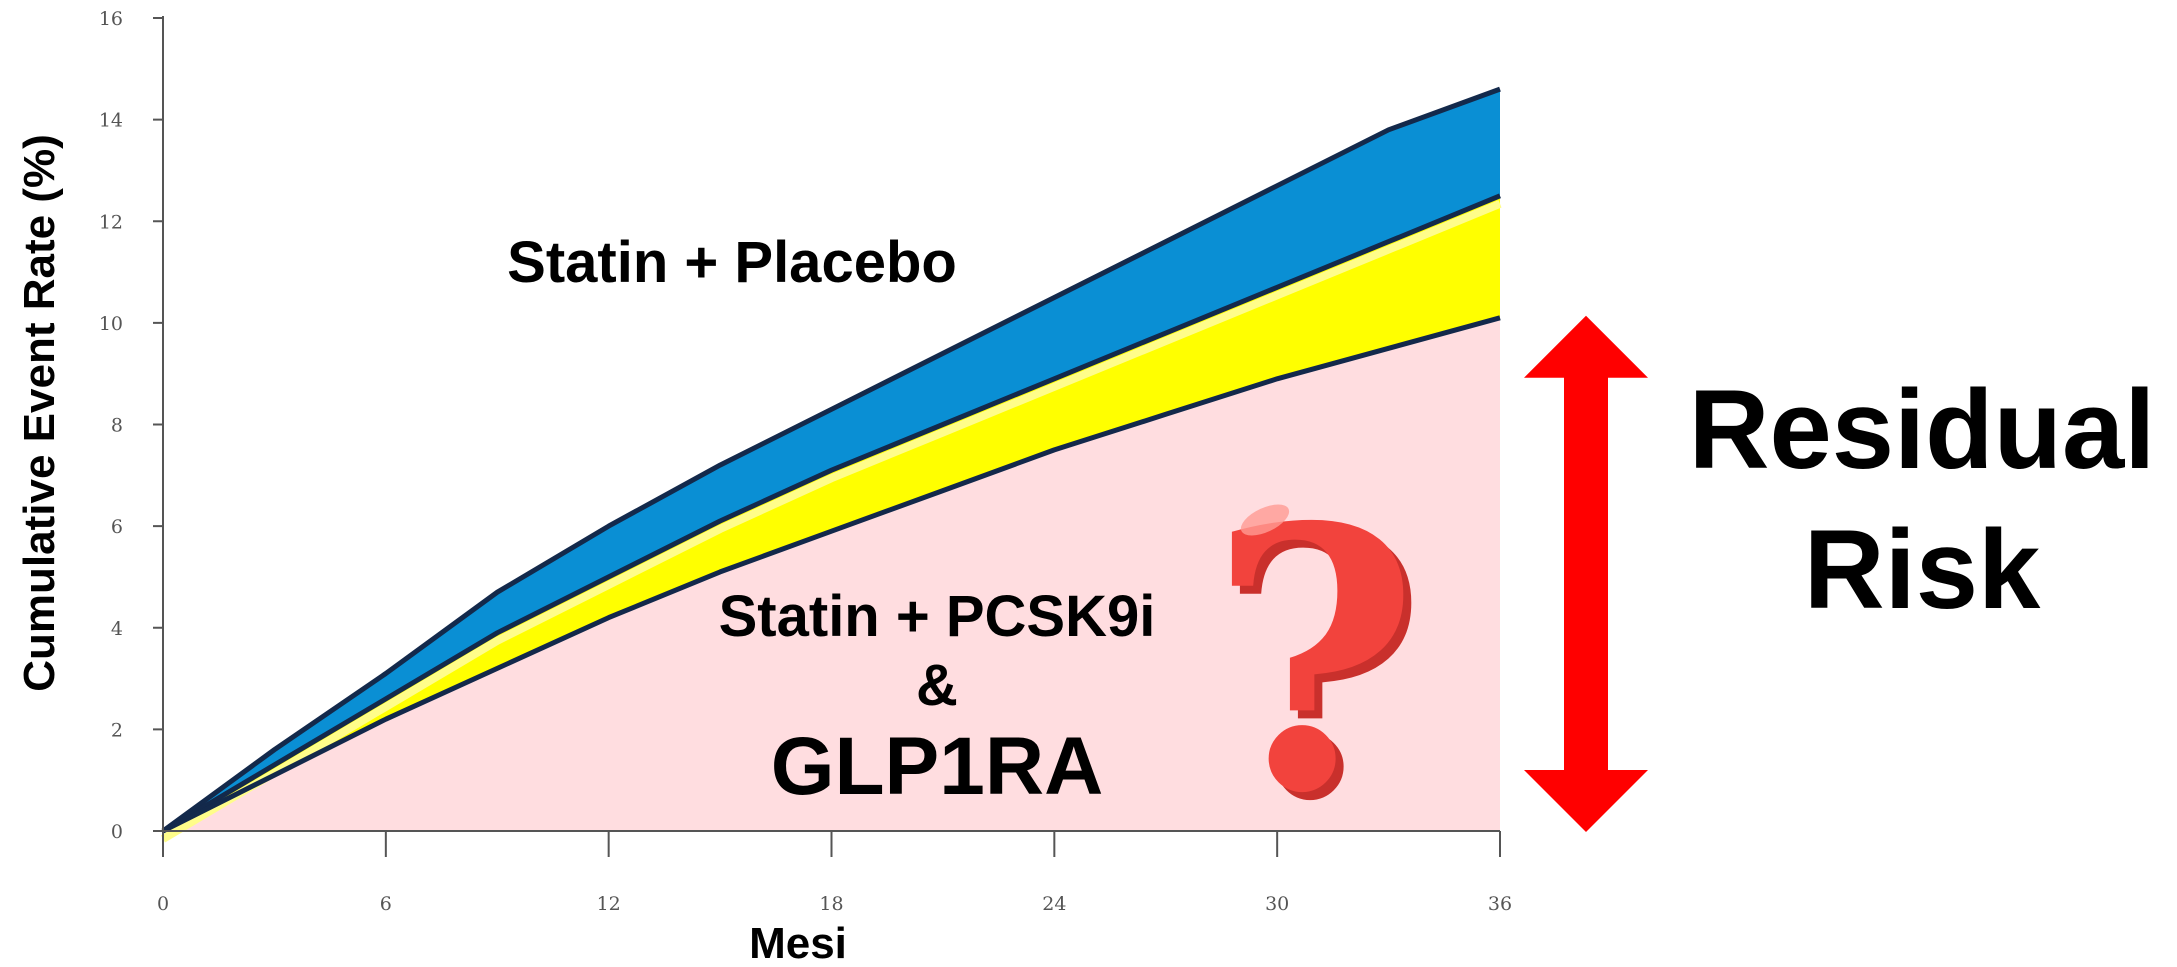  I want to click on double-arrow-icon, so click(1586, 573).